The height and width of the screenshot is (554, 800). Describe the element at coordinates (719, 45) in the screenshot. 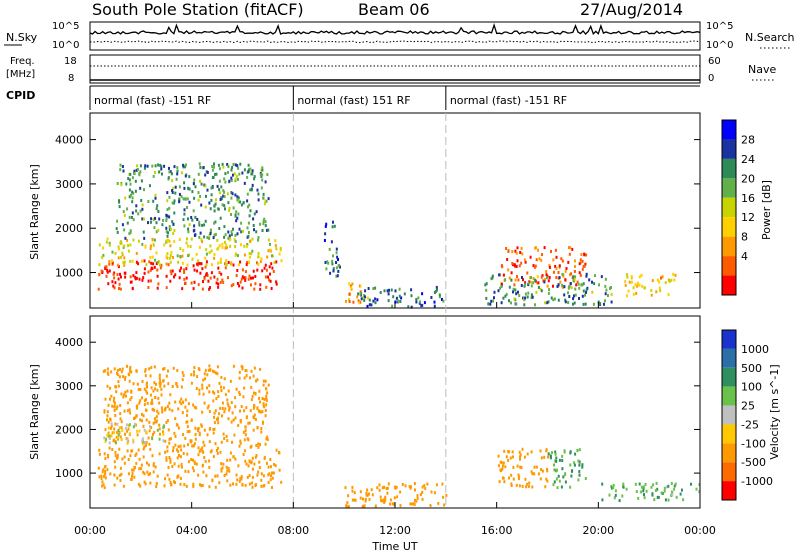

I see `nsearch-tick-low: 10^0` at that location.